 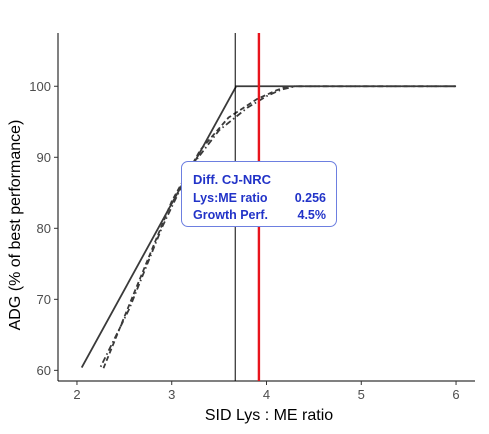 I want to click on y-tick-label: 70, so click(x=44, y=299).